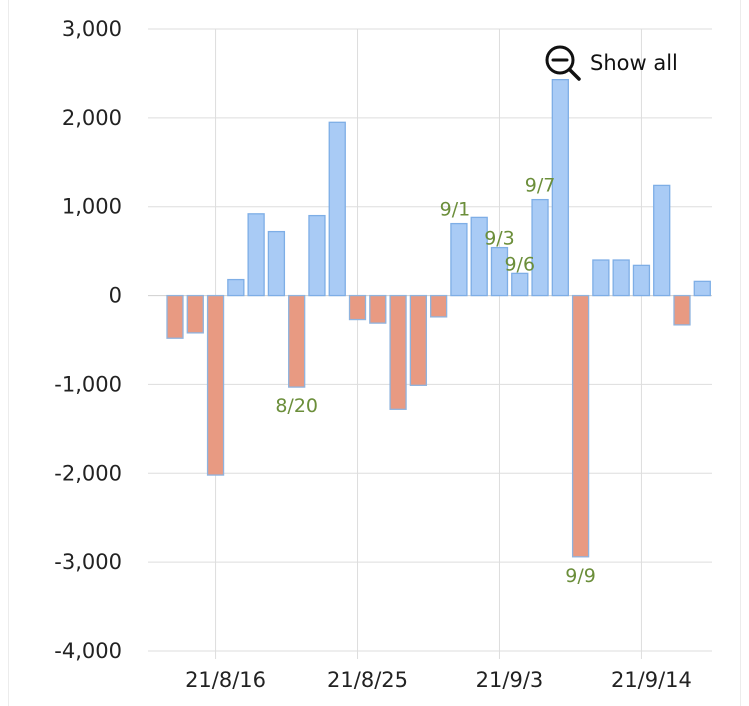  Describe the element at coordinates (88, 384) in the screenshot. I see `y-tick-label: -1,000` at that location.